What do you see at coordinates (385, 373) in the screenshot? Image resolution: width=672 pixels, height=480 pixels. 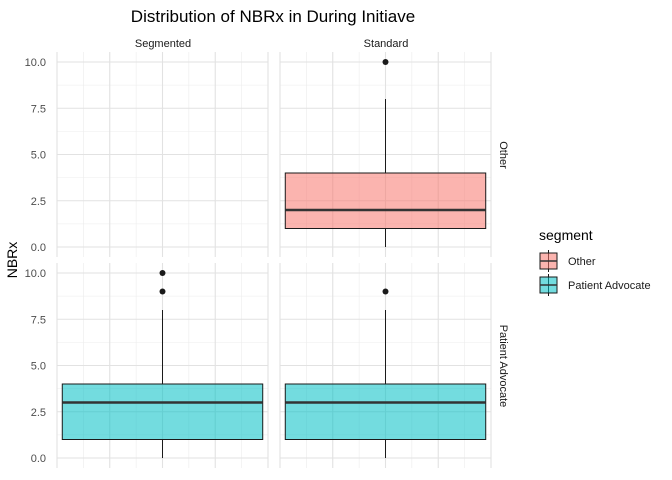 I see `box-patient-advocate-standard` at bounding box center [385, 373].